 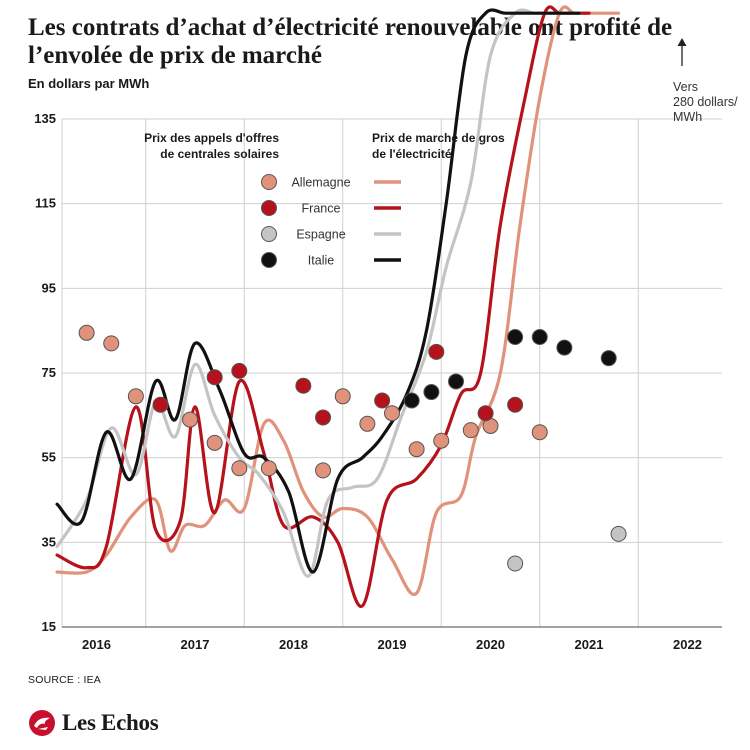 I want to click on x-tick-label: 2019, so click(x=392, y=644).